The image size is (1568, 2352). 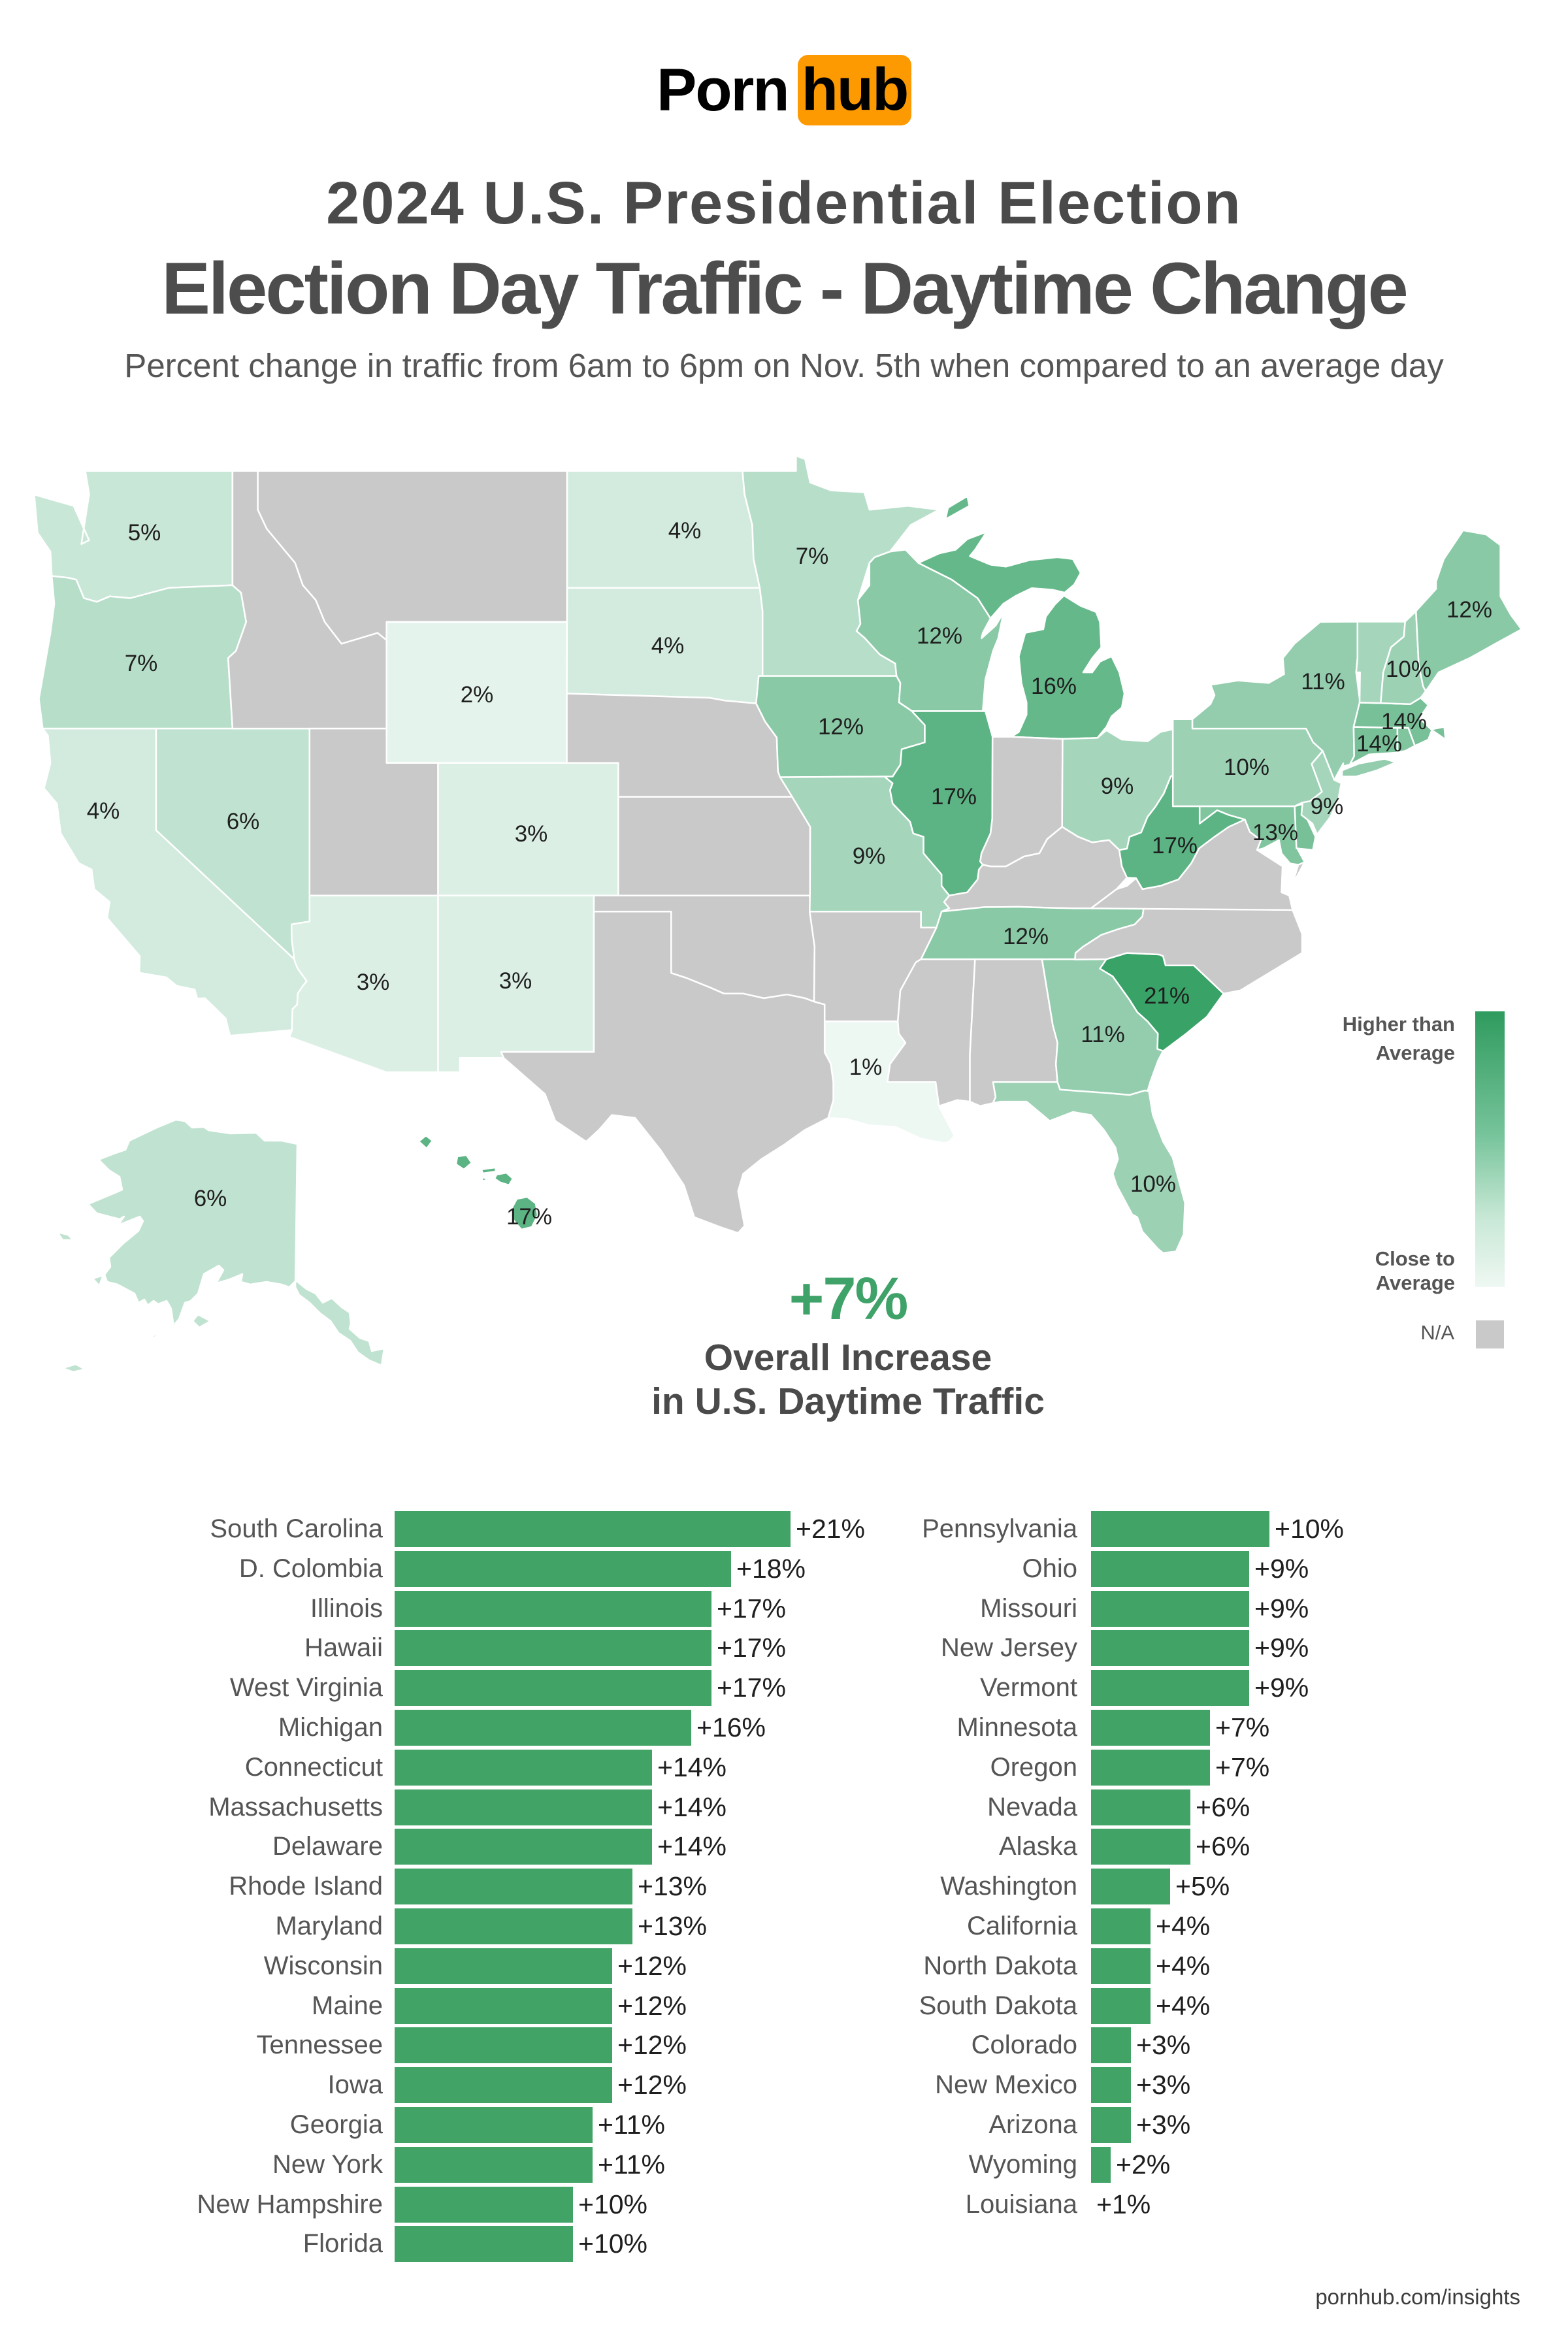 I want to click on svg-text: 5%, so click(x=144, y=533).